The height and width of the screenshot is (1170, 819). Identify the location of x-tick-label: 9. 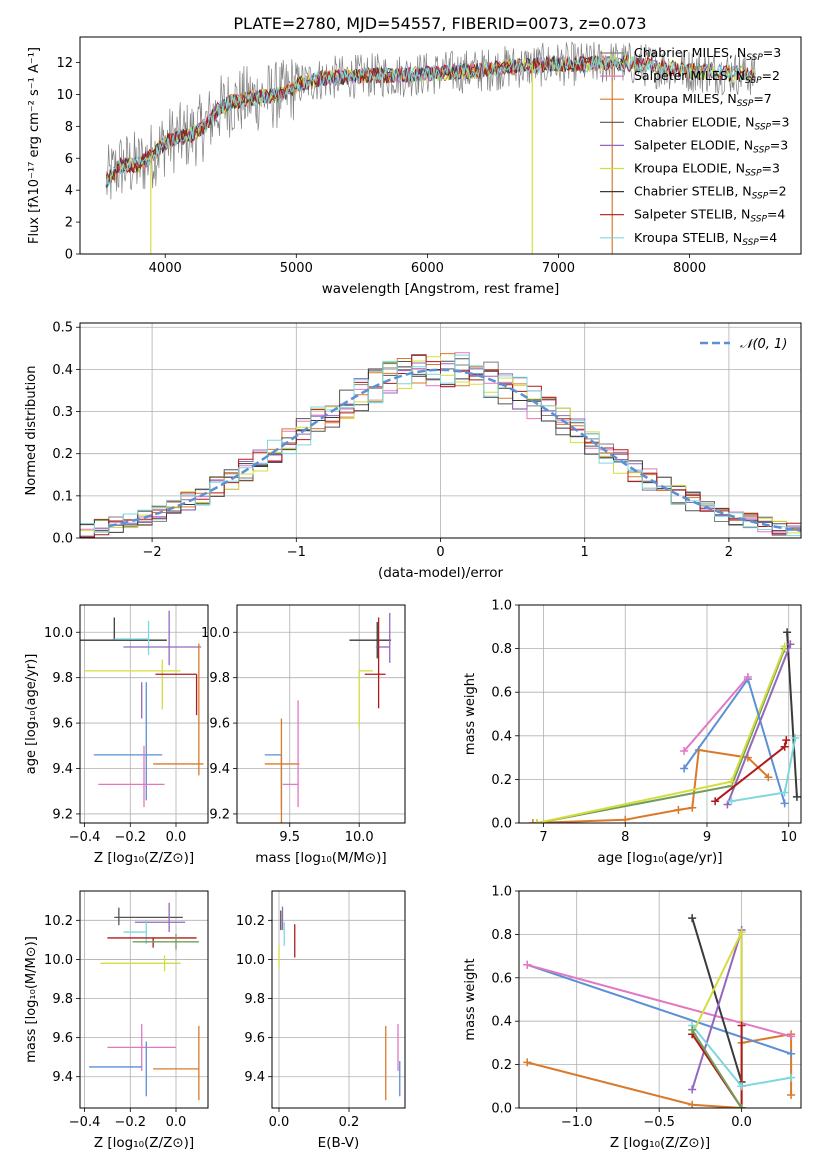
(707, 837).